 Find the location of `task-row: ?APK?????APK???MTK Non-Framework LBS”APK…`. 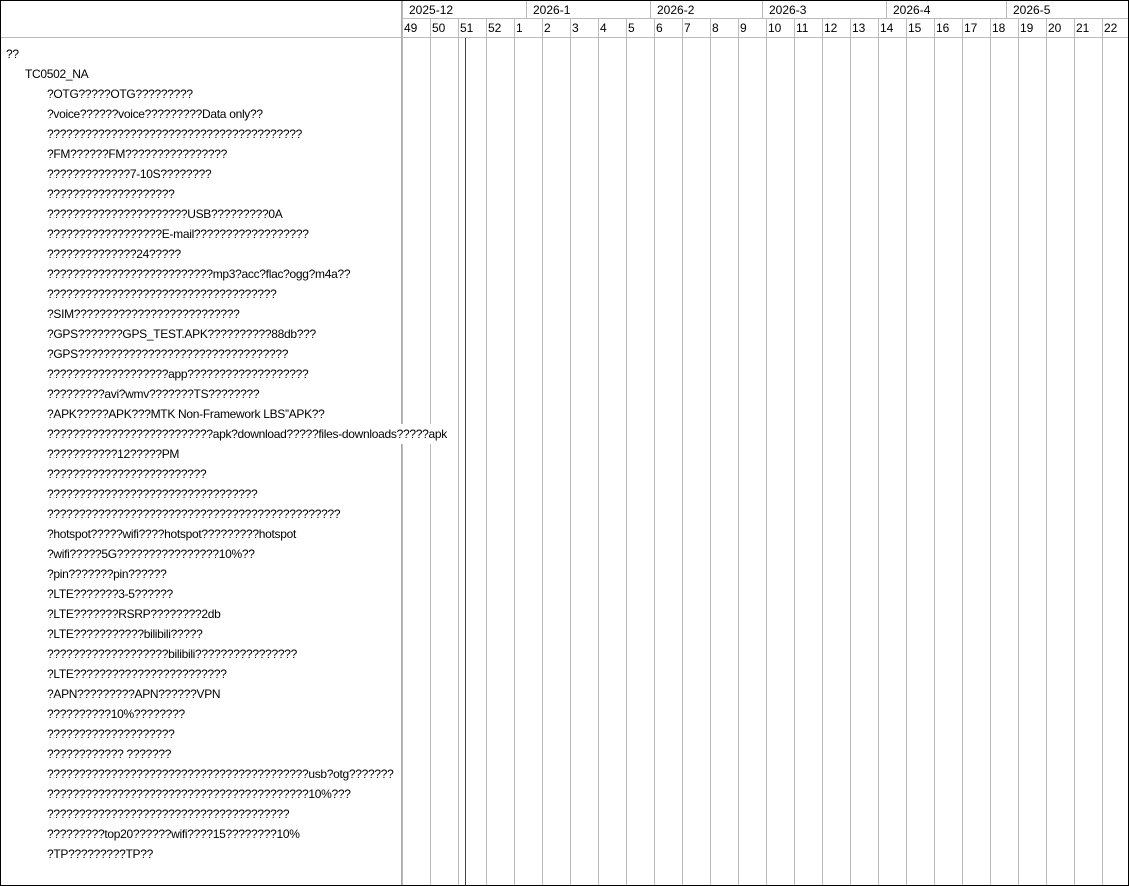

task-row: ?APK?????APK???MTK Non-Framework LBS”APK… is located at coordinates (186, 414).